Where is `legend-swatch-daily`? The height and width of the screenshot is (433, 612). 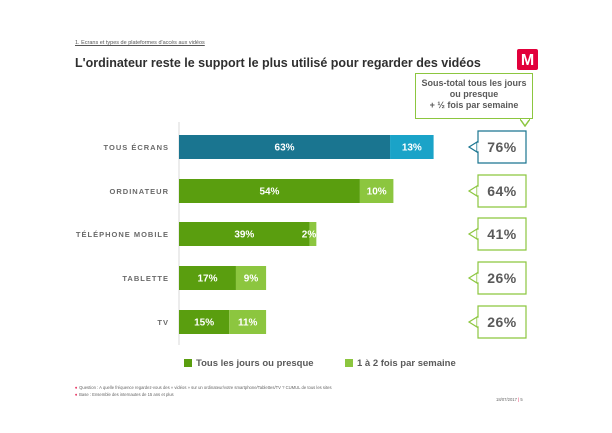 legend-swatch-daily is located at coordinates (188, 363).